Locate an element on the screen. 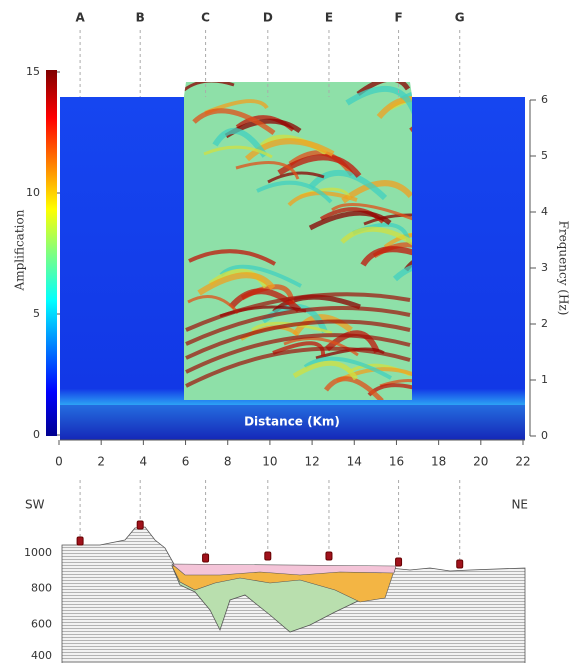  elevation-tick-label: 800 is located at coordinates (41, 588).